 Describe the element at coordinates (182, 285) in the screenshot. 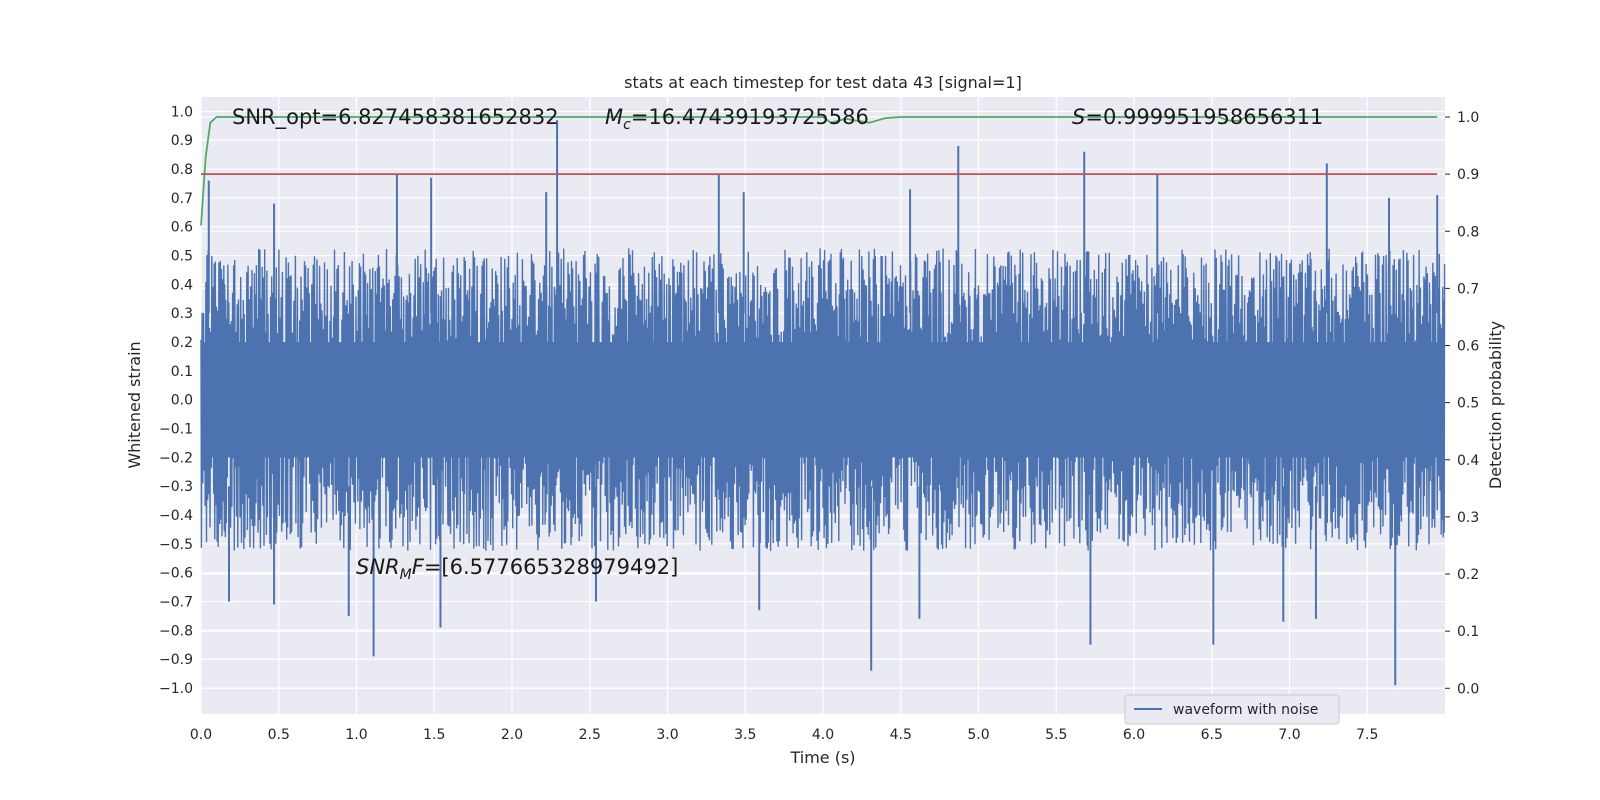

I see `y-tick-label: 0.4` at that location.